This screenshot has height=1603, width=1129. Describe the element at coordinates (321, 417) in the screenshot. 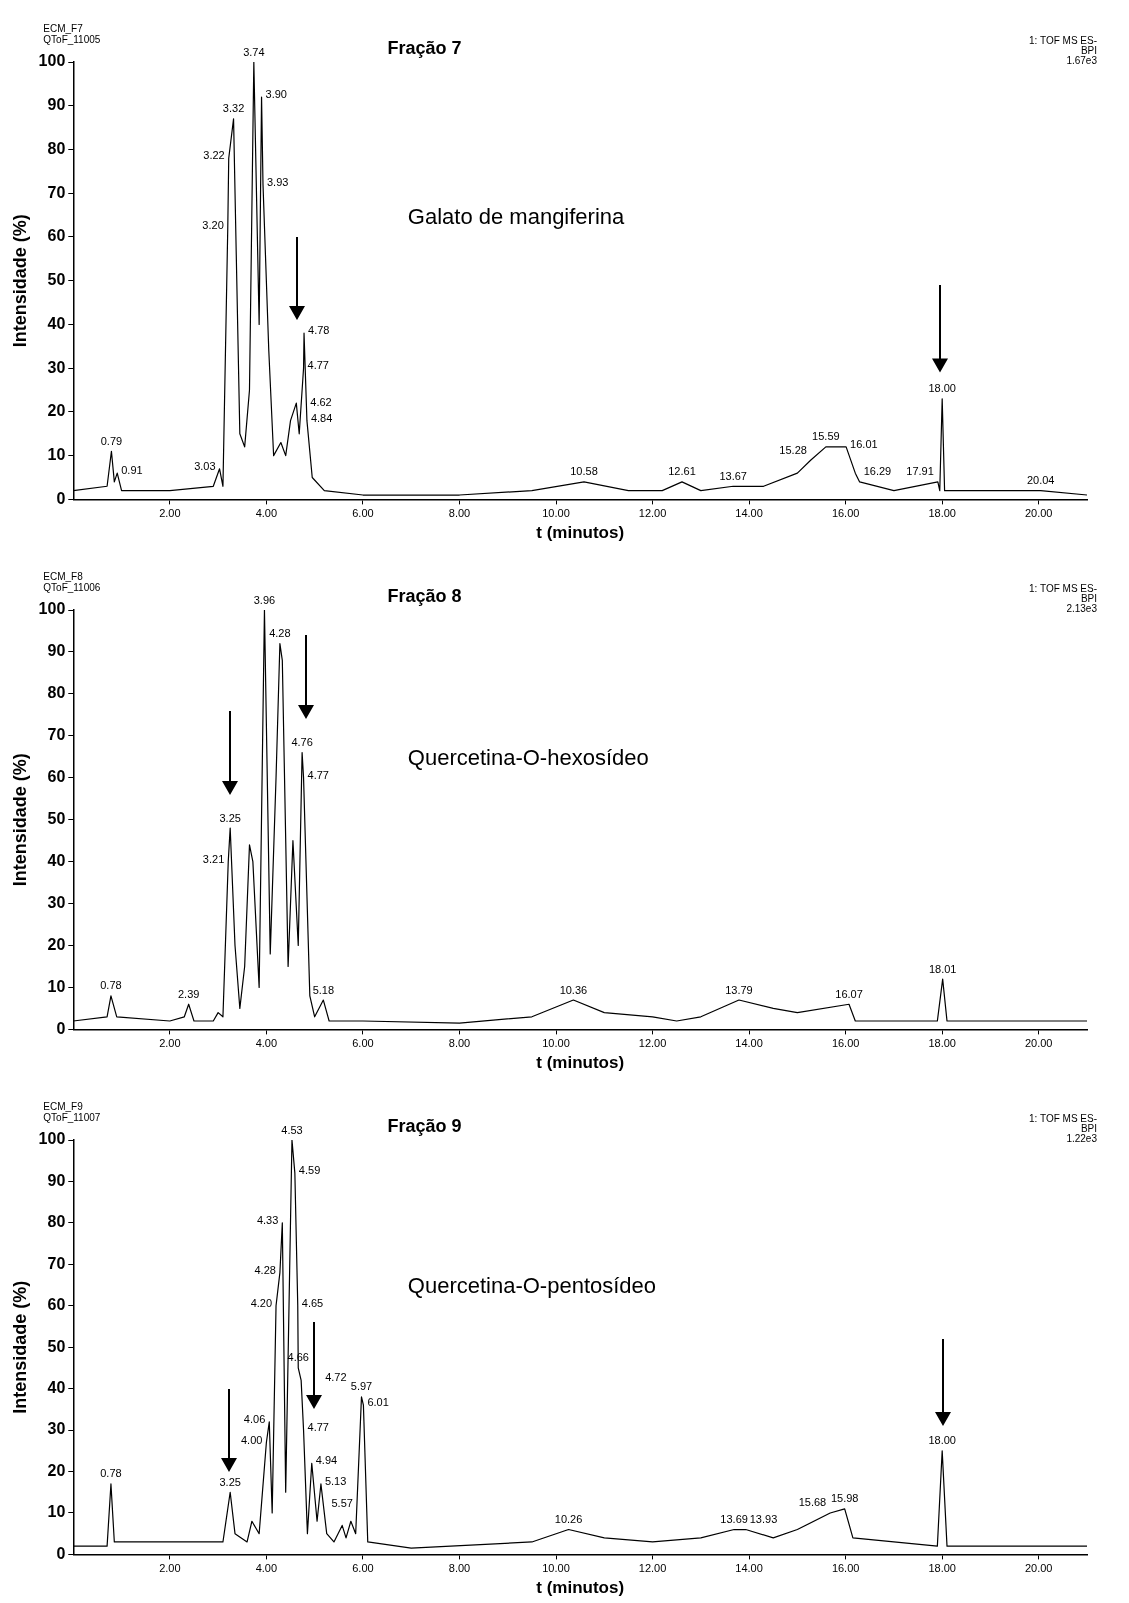

I see `annotation: 4.84` at that location.